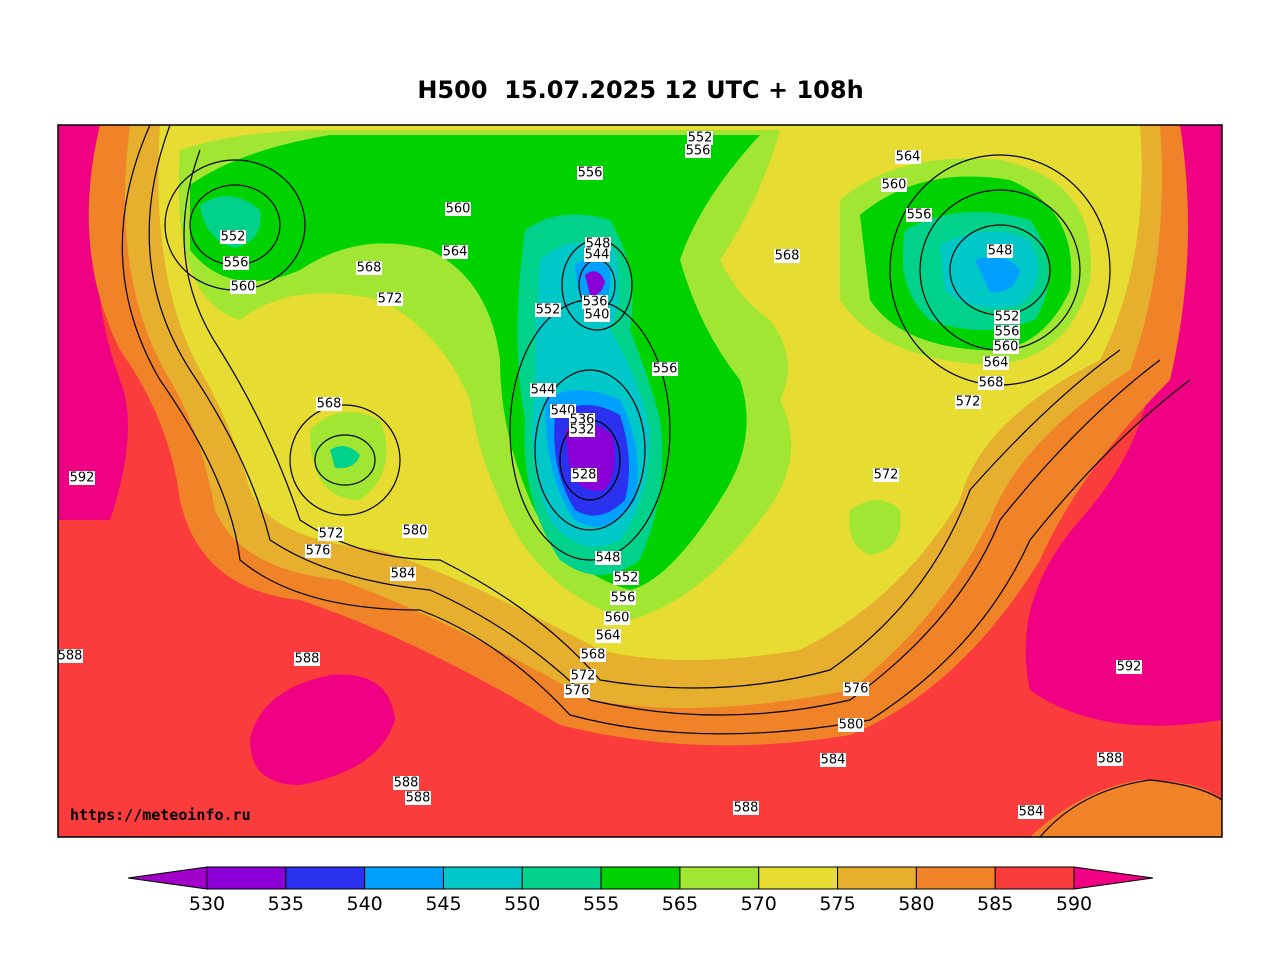 Image resolution: width=1281 pixels, height=963 pixels. I want to click on colorbar-tick-label: 565, so click(680, 904).